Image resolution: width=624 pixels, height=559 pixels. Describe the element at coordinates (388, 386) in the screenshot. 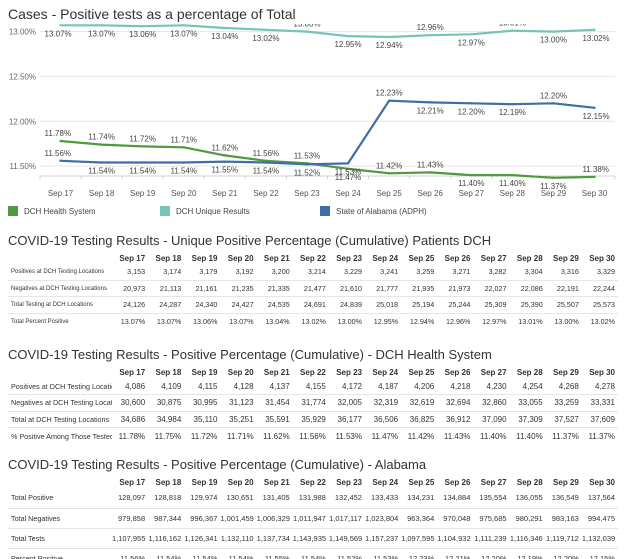

I see `table-cell: 4,187` at that location.